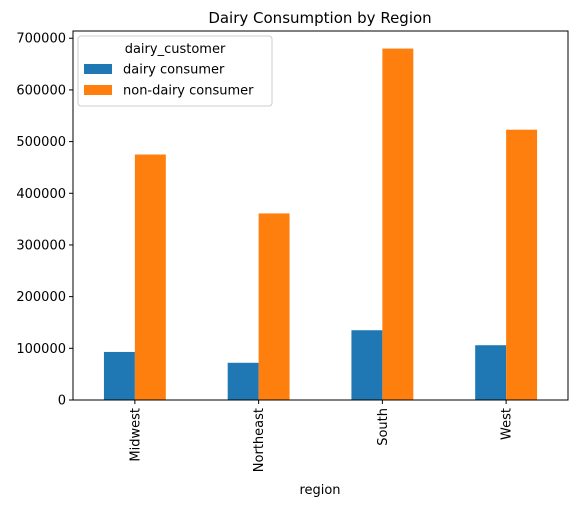  I want to click on bar-northeast-non-dairy-consumer, so click(274, 306).